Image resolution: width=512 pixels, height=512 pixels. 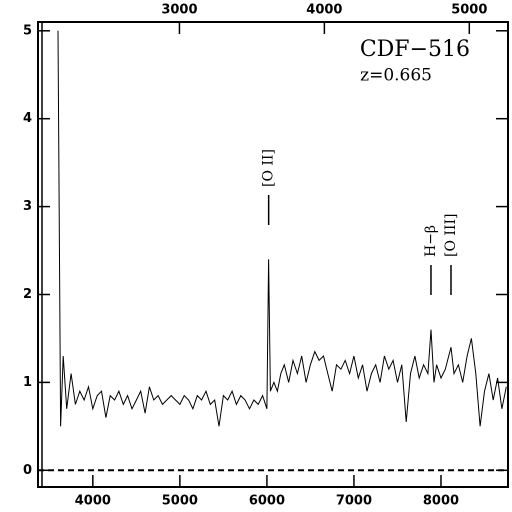 What do you see at coordinates (93, 501) in the screenshot?
I see `x-tick-label: 4000` at bounding box center [93, 501].